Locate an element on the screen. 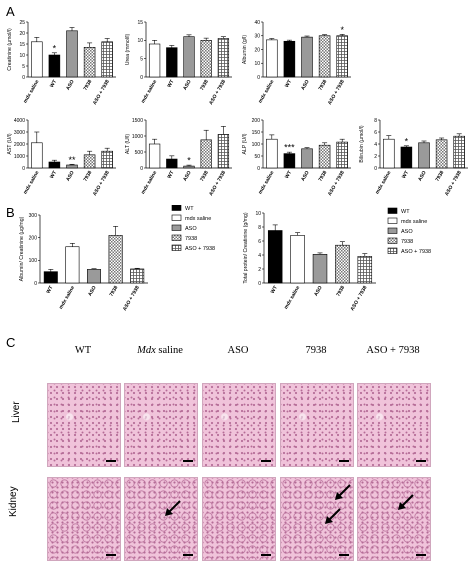 The width and height of the screenshot is (474, 571). panel-label-a: A is located at coordinates (10, 11).